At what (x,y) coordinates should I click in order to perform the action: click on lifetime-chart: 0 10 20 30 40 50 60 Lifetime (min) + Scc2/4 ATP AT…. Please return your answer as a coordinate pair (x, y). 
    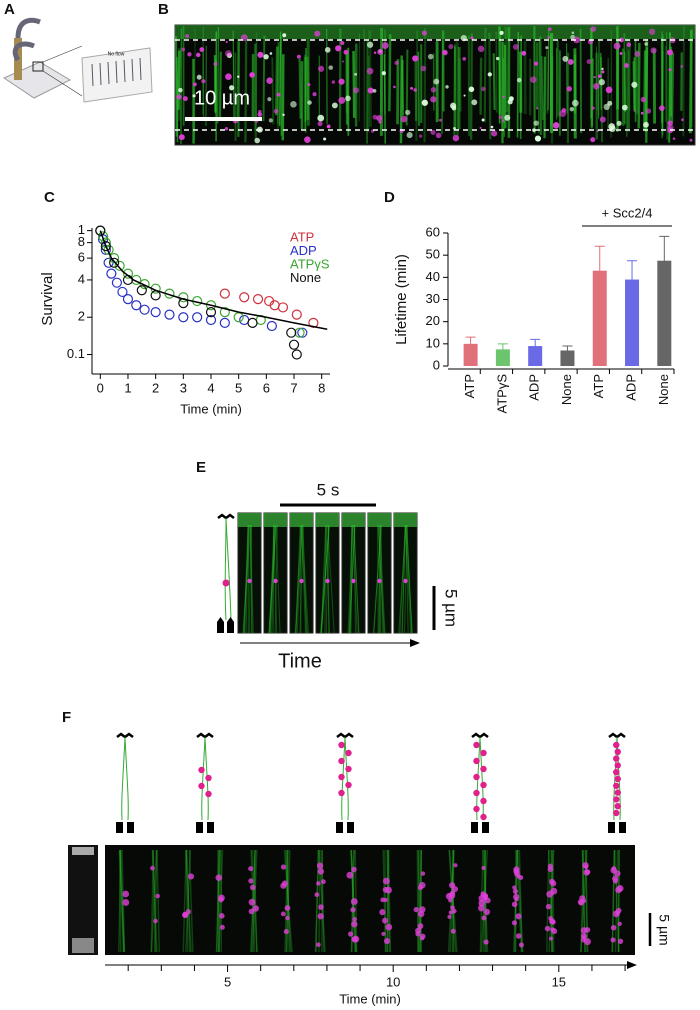
    Looking at the image, I should click on (534, 309).